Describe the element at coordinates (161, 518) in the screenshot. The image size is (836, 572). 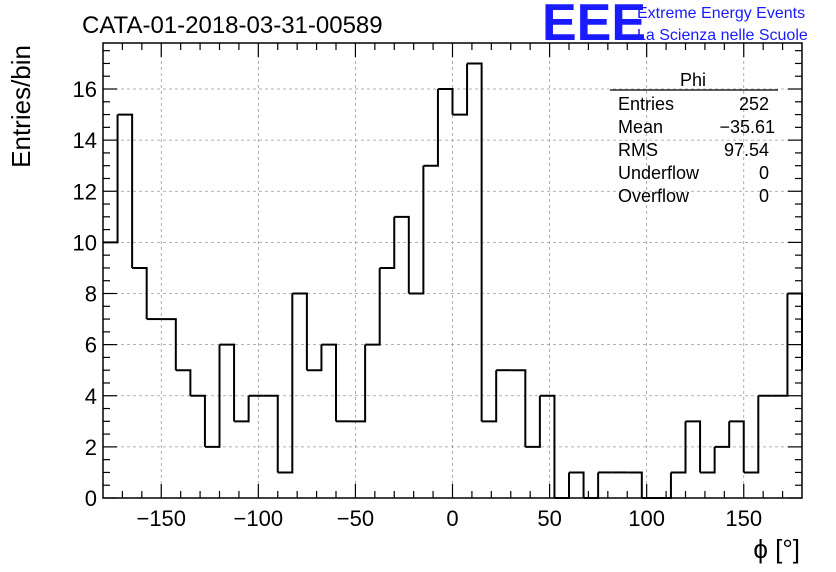
I see `x-tick-label: −150` at that location.